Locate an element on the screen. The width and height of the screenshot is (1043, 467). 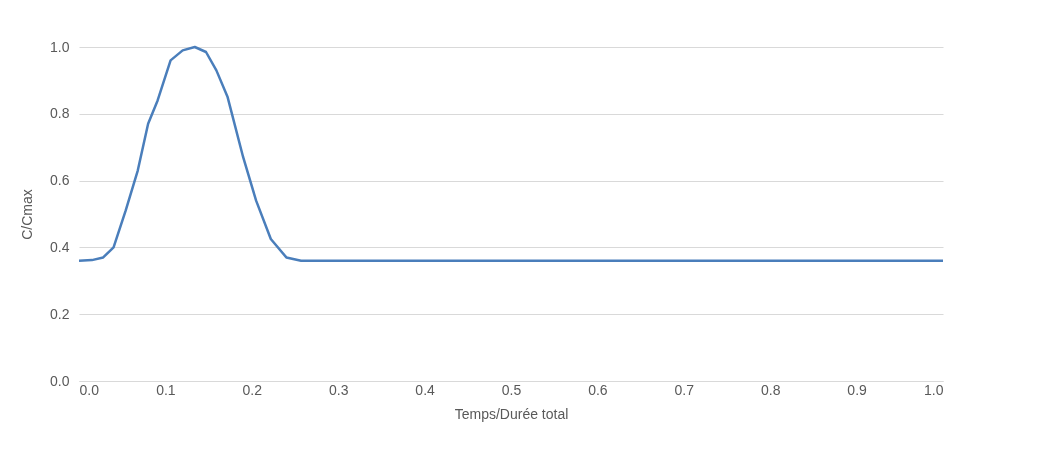
x-tick-label: 0.0 is located at coordinates (89, 389).